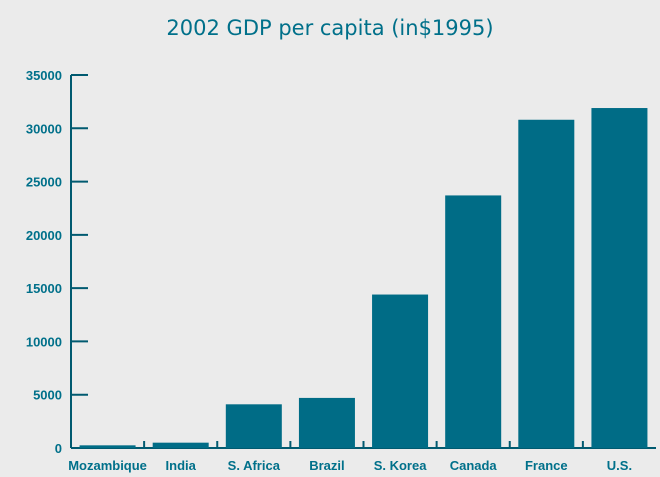  I want to click on x-category-label: France, so click(546, 465).